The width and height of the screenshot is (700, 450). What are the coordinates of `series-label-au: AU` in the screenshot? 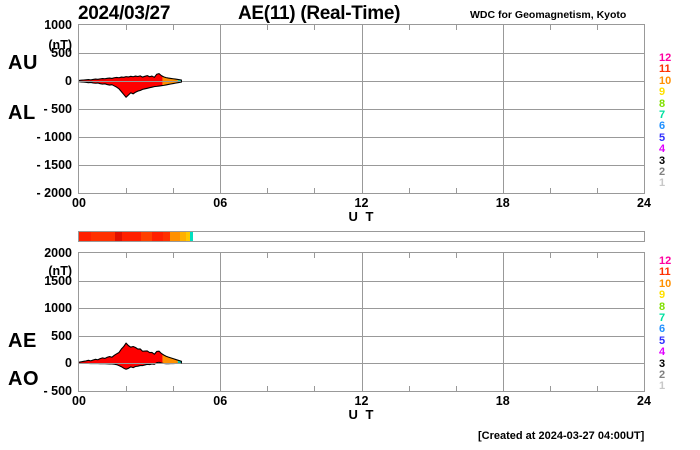 It's located at (23, 63).